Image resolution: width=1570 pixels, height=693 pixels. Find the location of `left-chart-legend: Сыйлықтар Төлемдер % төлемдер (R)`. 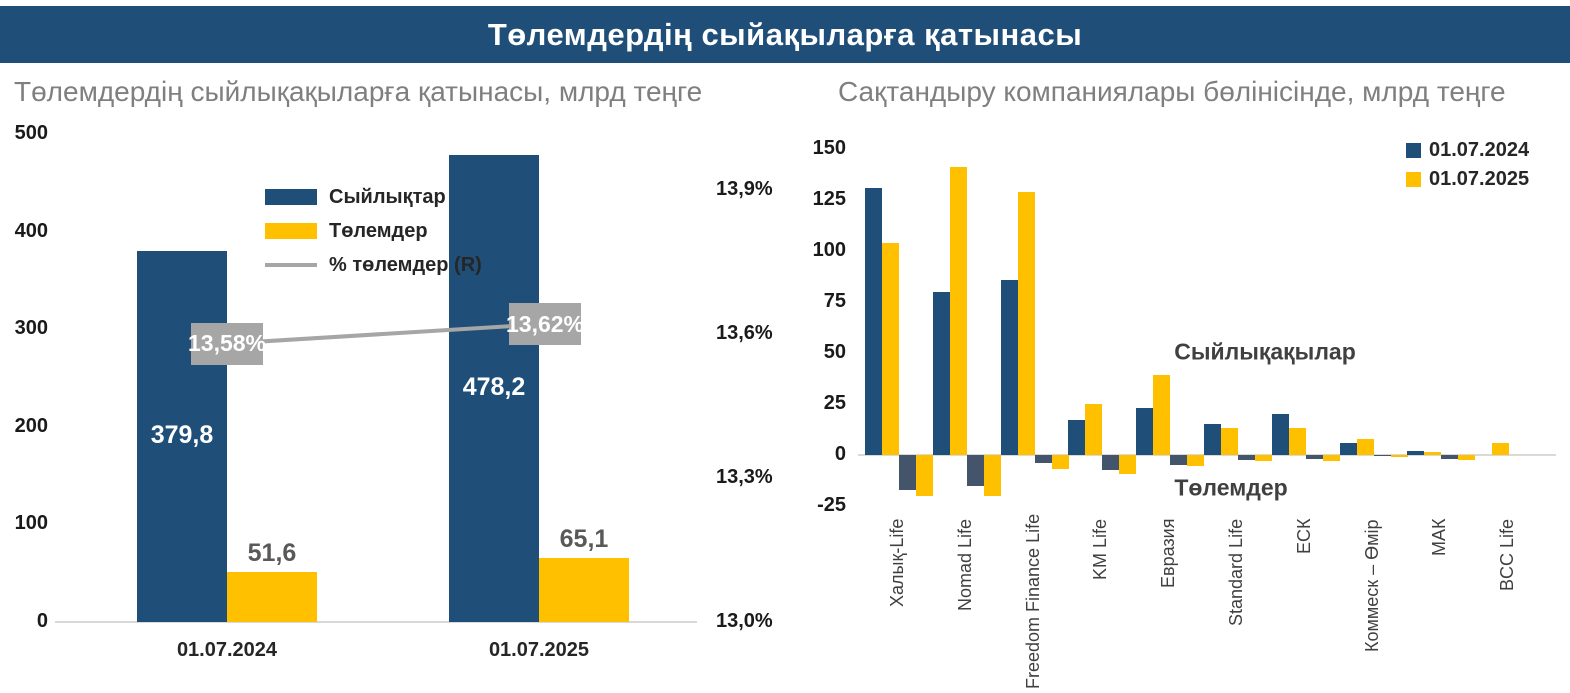

left-chart-legend: Сыйлықтар Төлемдер % төлемдер (R) is located at coordinates (373, 237).